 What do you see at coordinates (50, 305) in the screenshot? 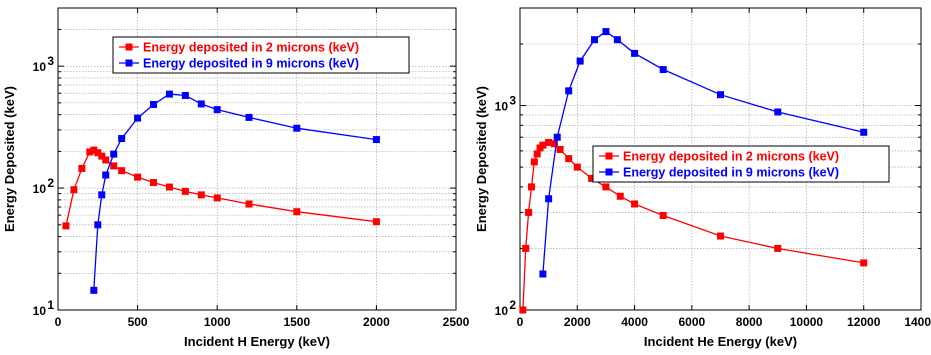
I see `y-tick-label-exponent: 1` at bounding box center [50, 305].